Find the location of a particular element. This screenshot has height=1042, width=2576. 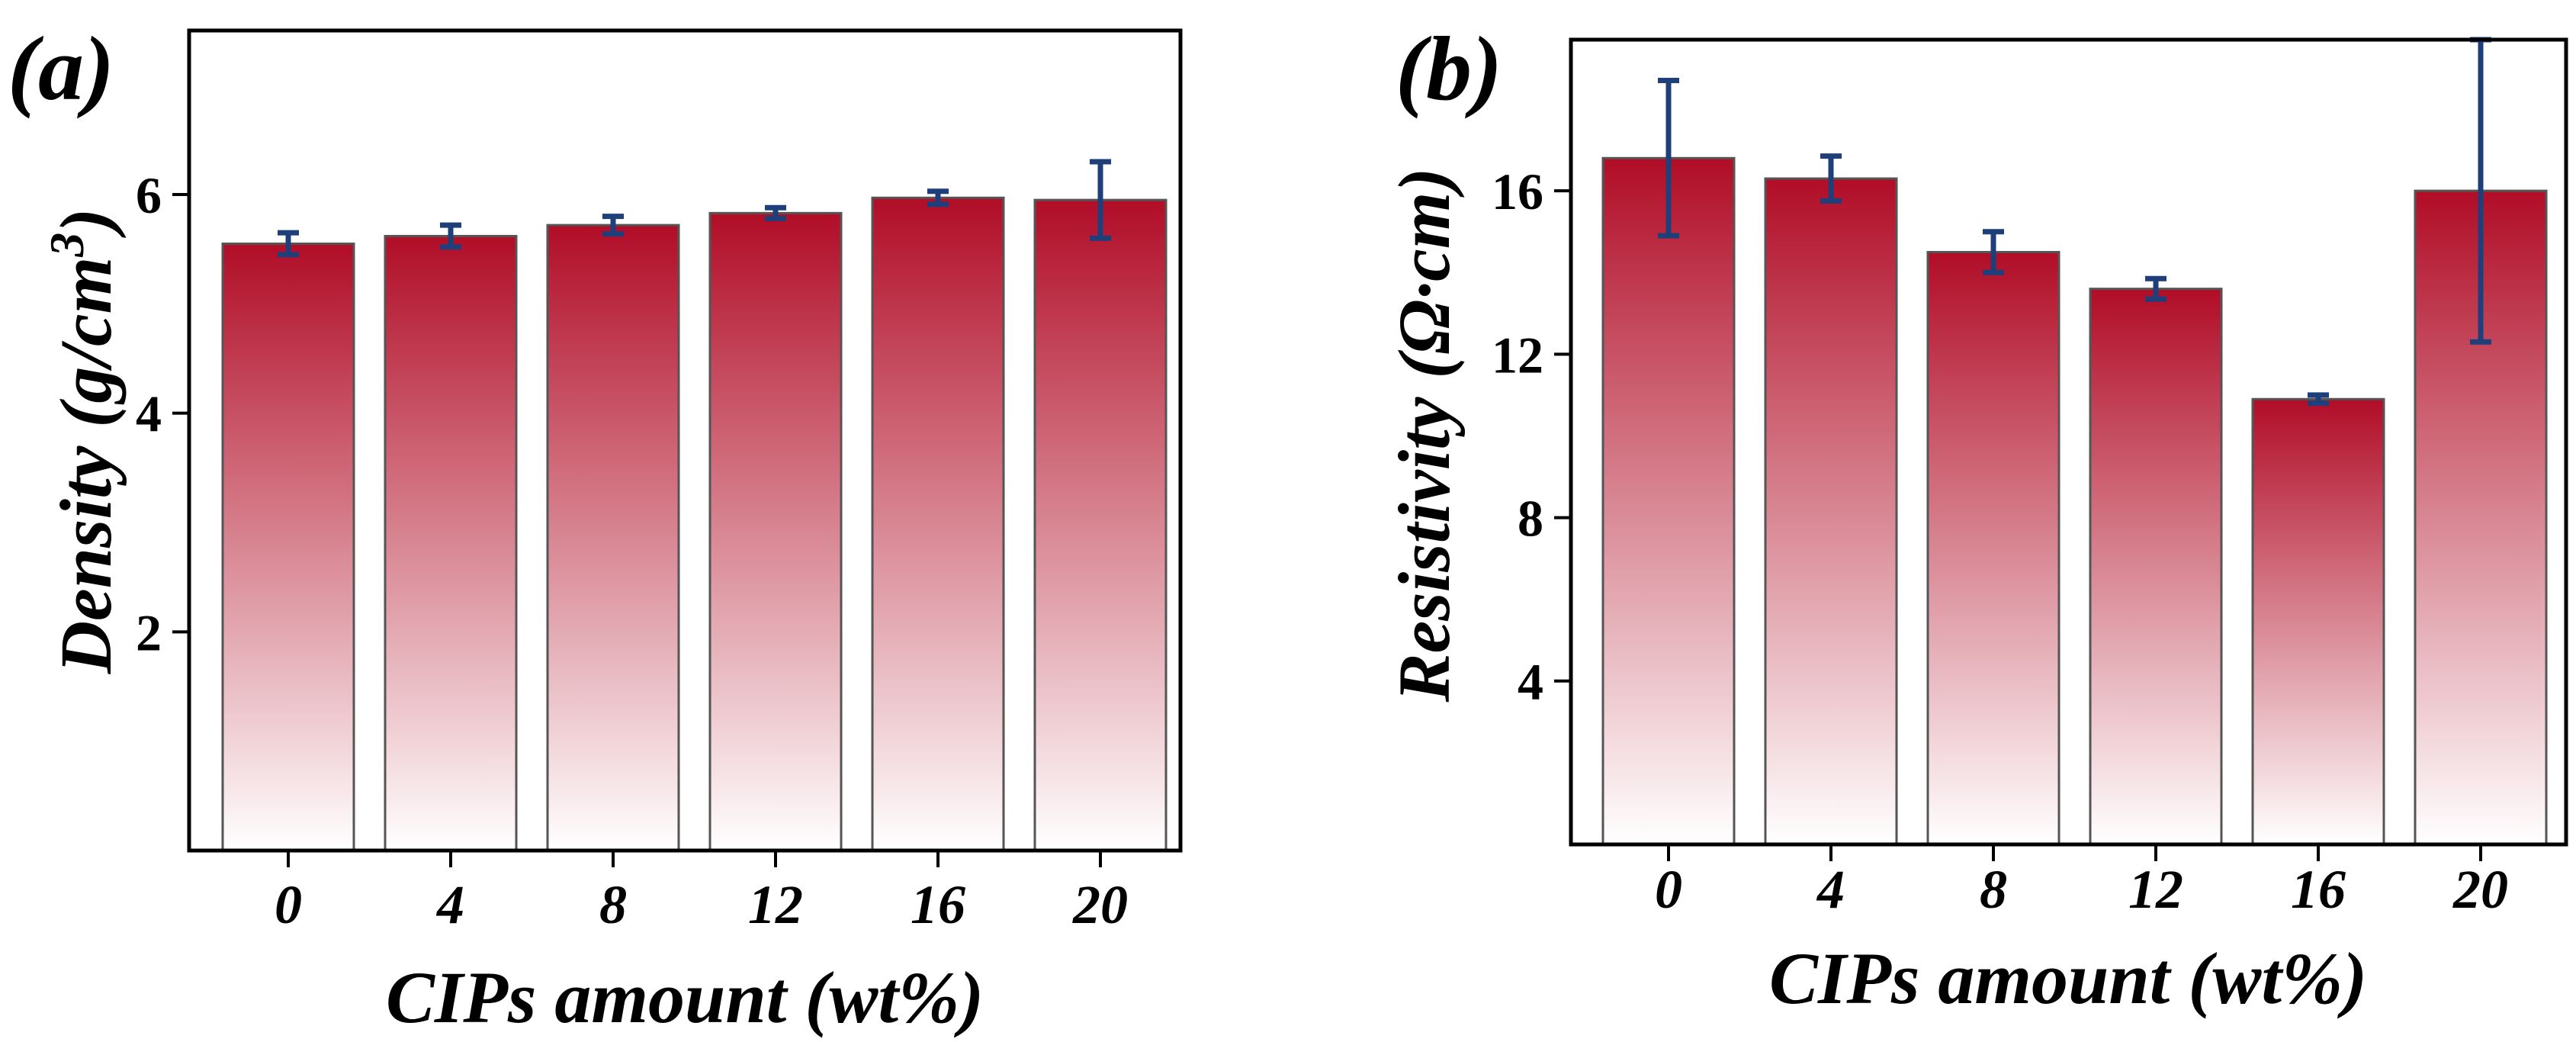

density-y-axis-title-main: Density (g/cm is located at coordinates (86, 466).